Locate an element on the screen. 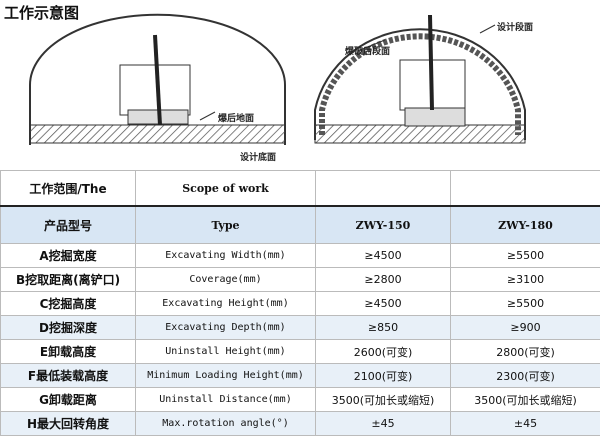 The width and height of the screenshot is (600, 439). table-row: B挖取距离(离铲口) Coverage(mm) ≥2800 ≥3100 is located at coordinates (300, 279).